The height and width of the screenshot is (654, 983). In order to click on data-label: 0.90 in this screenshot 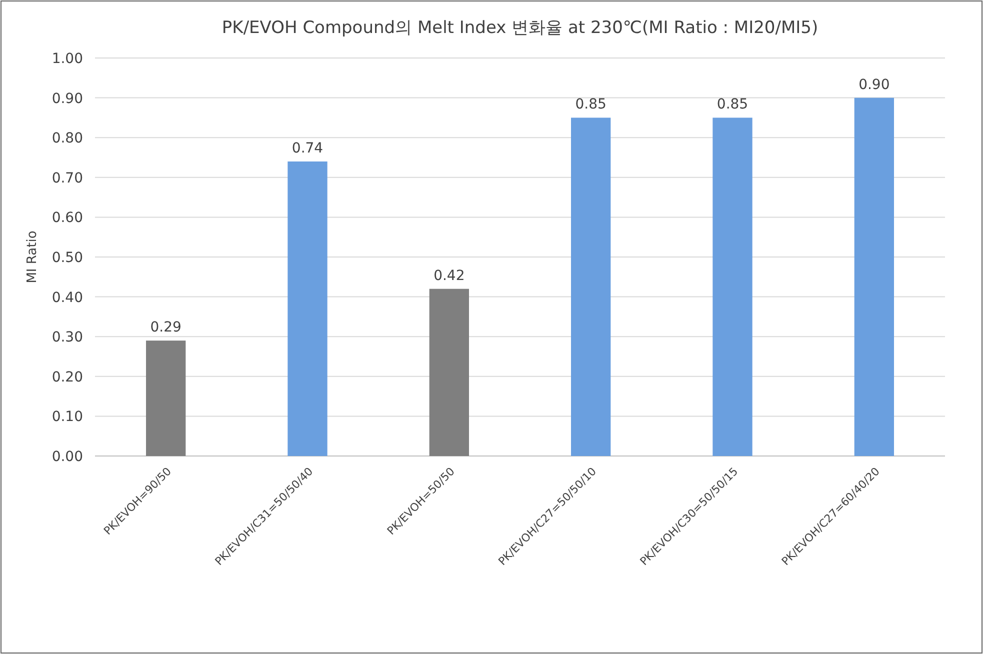, I will do `click(874, 84)`.